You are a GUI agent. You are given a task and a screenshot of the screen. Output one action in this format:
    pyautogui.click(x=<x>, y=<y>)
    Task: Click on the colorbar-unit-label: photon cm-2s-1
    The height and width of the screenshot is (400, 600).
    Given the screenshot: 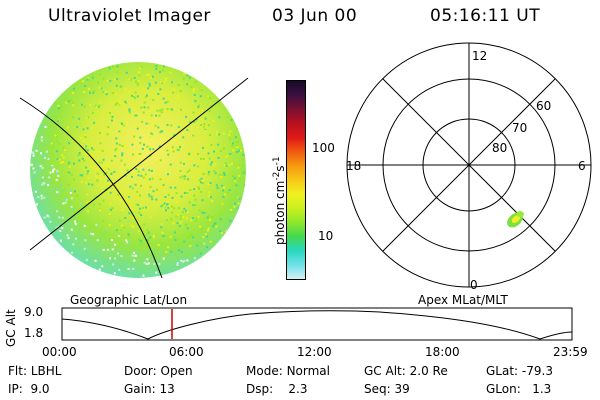 What is the action you would take?
    pyautogui.click(x=279, y=200)
    